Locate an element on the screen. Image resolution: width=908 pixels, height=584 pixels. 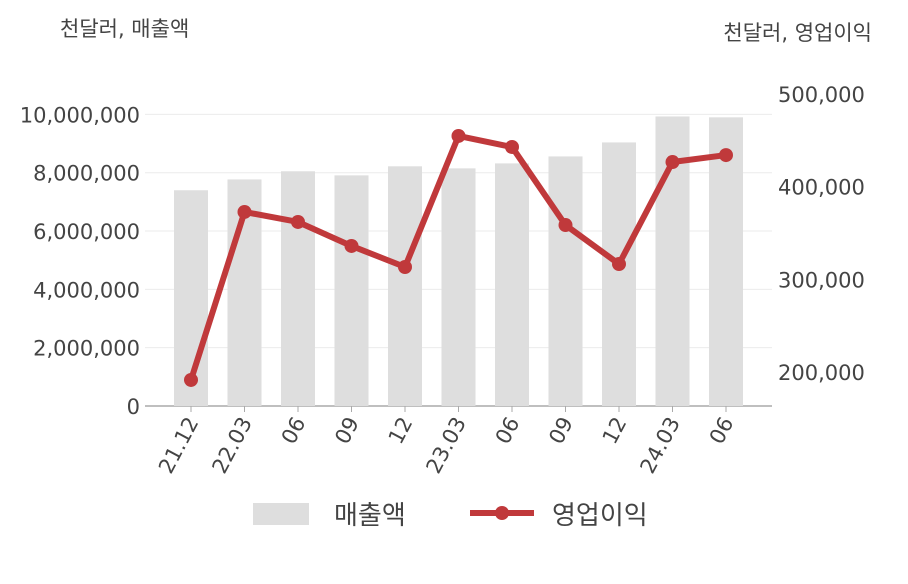
y2-tick-label: 200,000 is located at coordinates (821, 373).